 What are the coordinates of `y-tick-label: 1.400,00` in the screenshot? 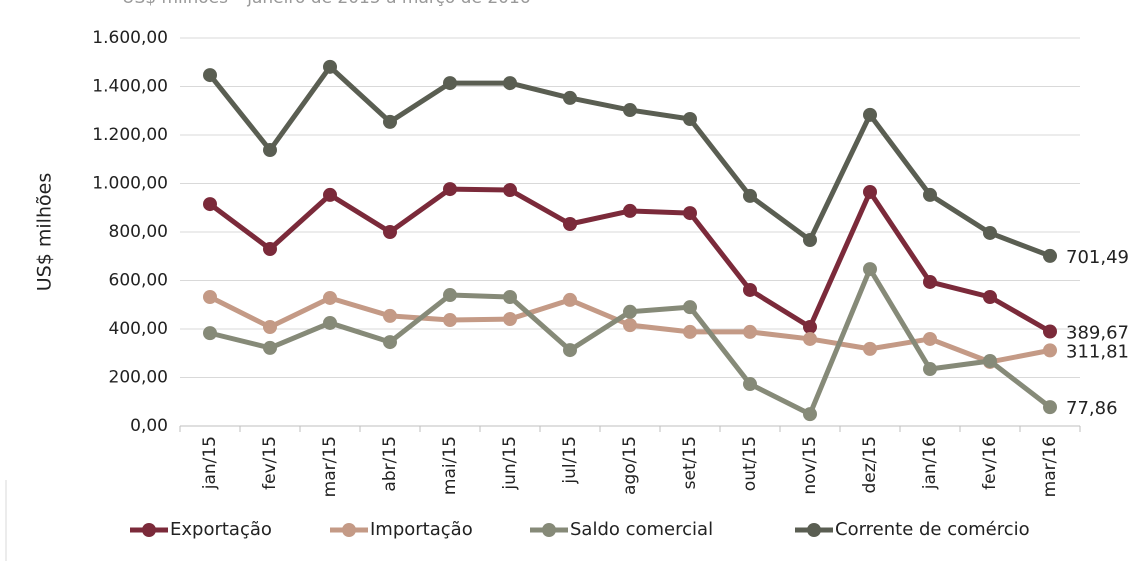 It's located at (130, 87).